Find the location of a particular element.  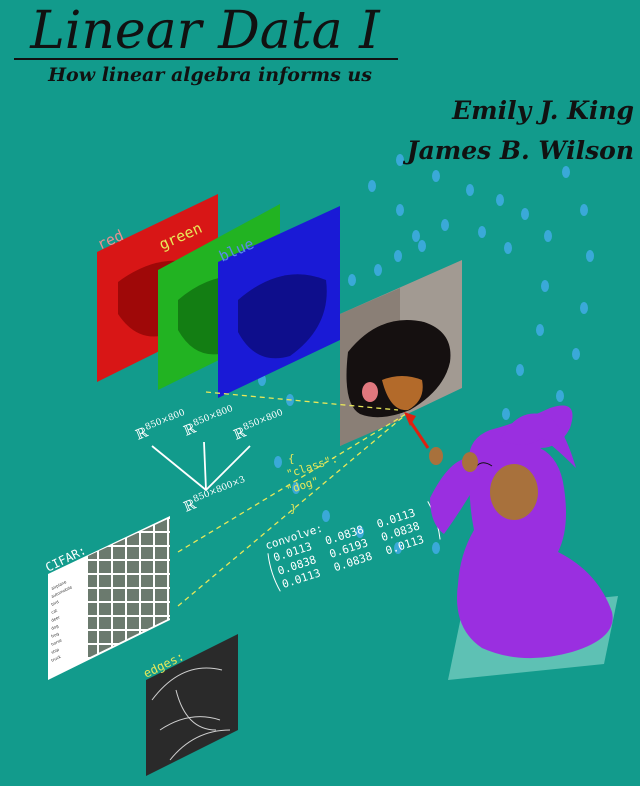

dashed-connectors is located at coordinates (292, 499).